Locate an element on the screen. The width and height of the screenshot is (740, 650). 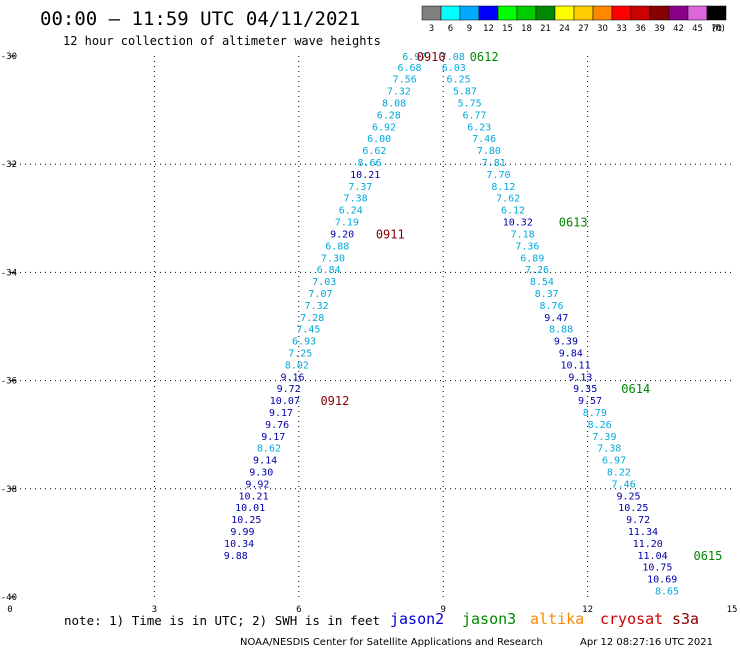
swh-value: 9.57 is located at coordinates (590, 401).